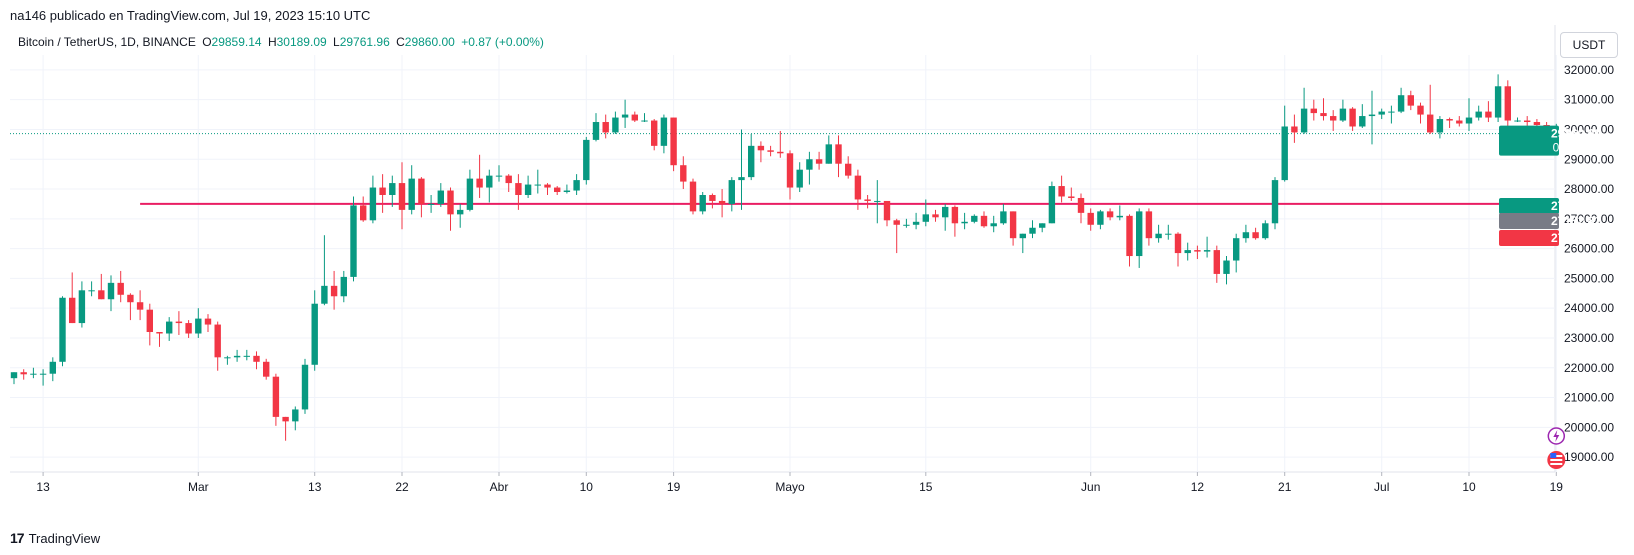  What do you see at coordinates (315, 487) in the screenshot?
I see `x-tick-label: 13` at bounding box center [315, 487].